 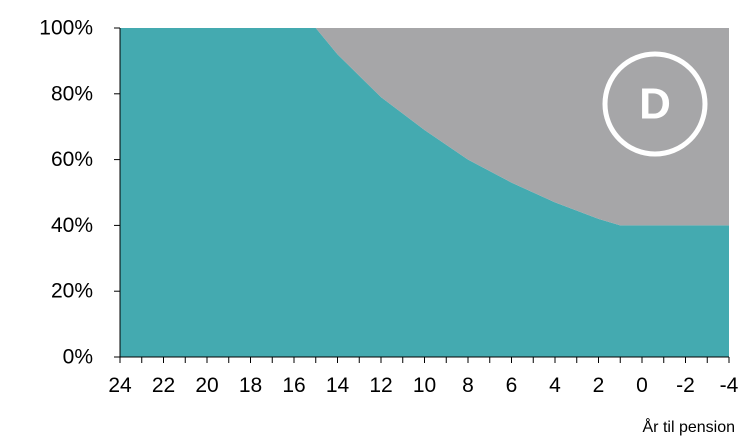 I want to click on y-tick-label: 40%, so click(x=72, y=225).